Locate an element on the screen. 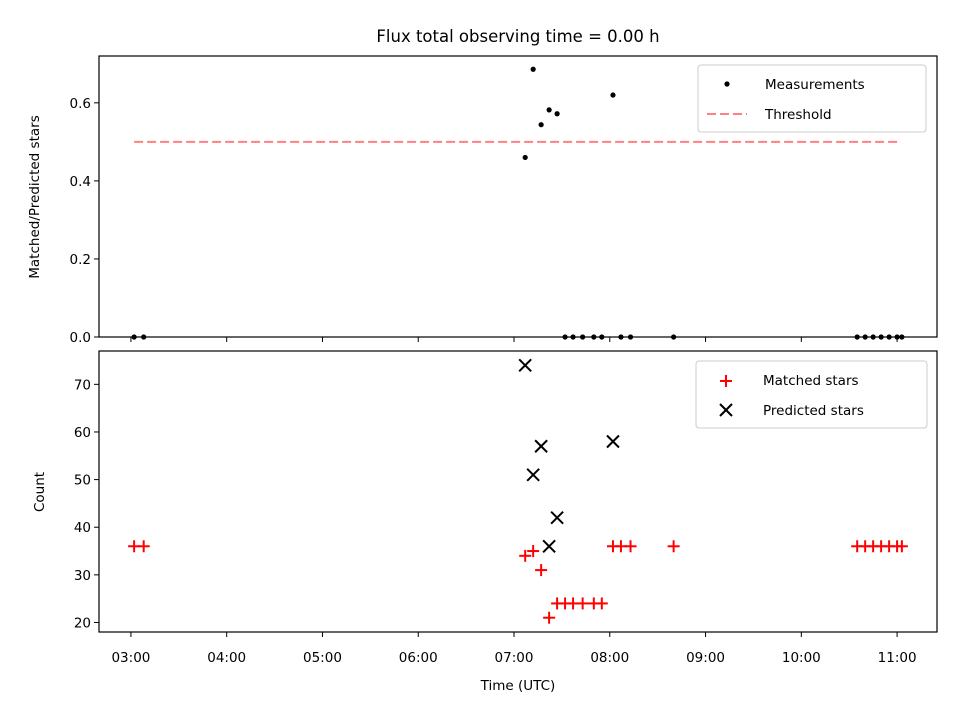 The image size is (960, 724). y-tick-label: 0.2 is located at coordinates (80, 260).